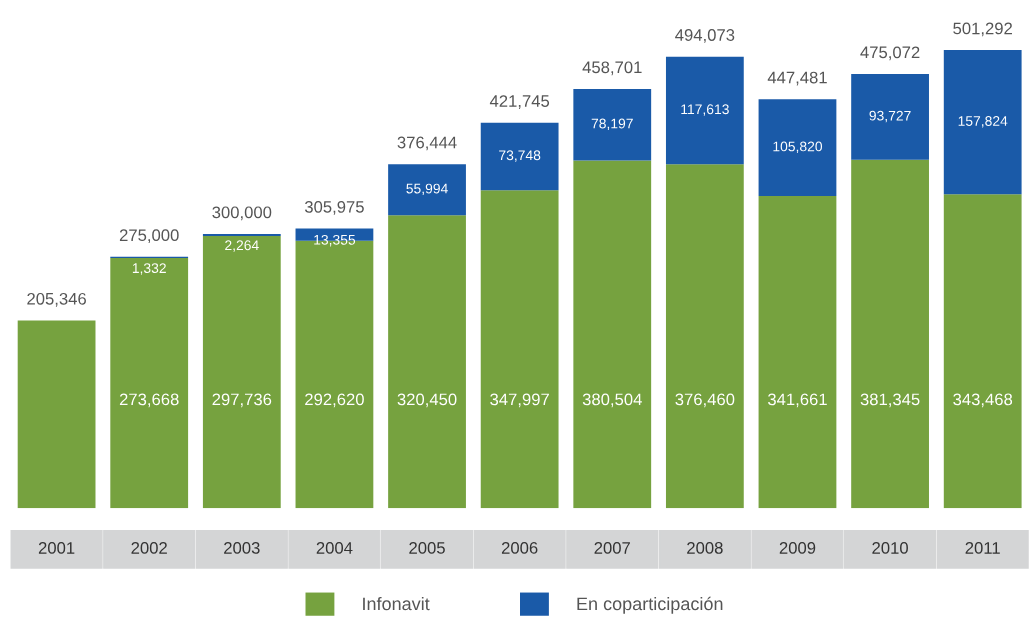 The image size is (1029, 632). Describe the element at coordinates (149, 269) in the screenshot. I see `data-label: 1,332` at that location.